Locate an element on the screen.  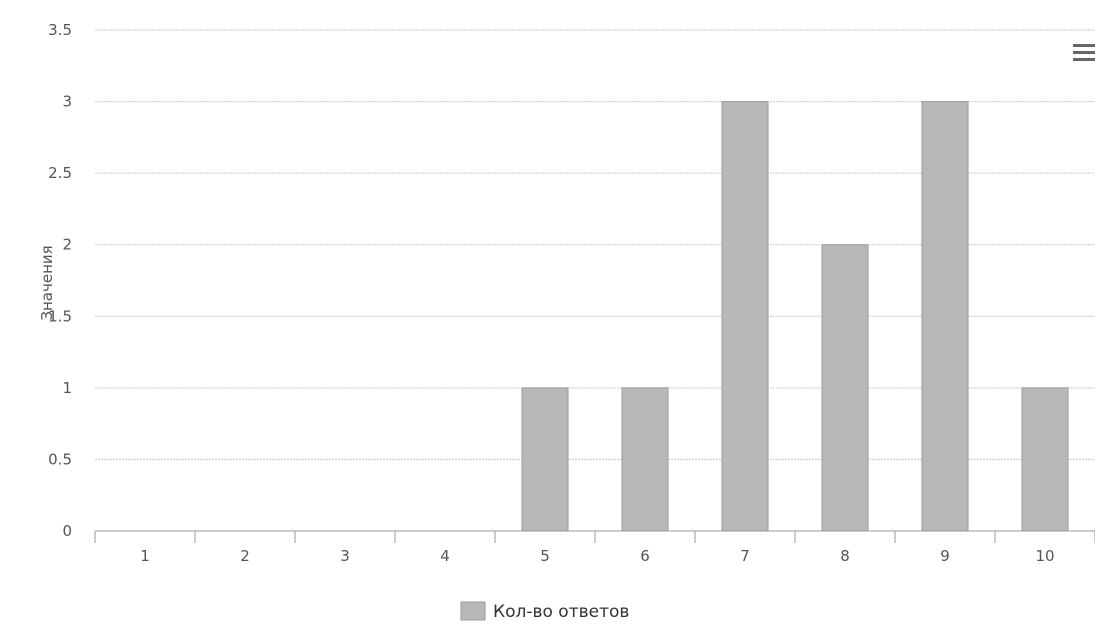
legend: Кол-во ответов is located at coordinates (544, 611).